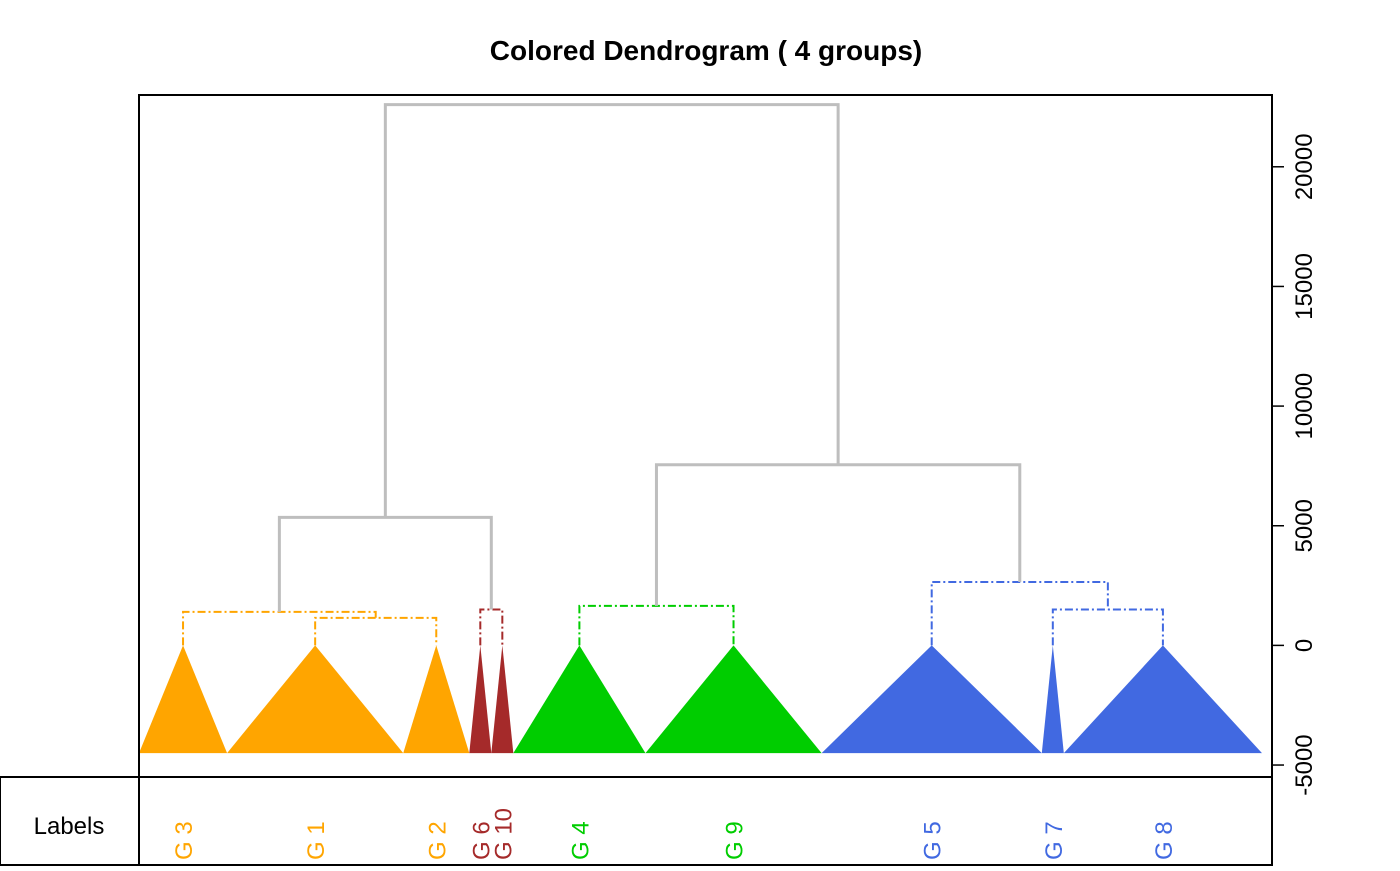 This screenshot has width=1400, height=871. I want to click on leaf-label-g7: G 7, so click(1054, 840).